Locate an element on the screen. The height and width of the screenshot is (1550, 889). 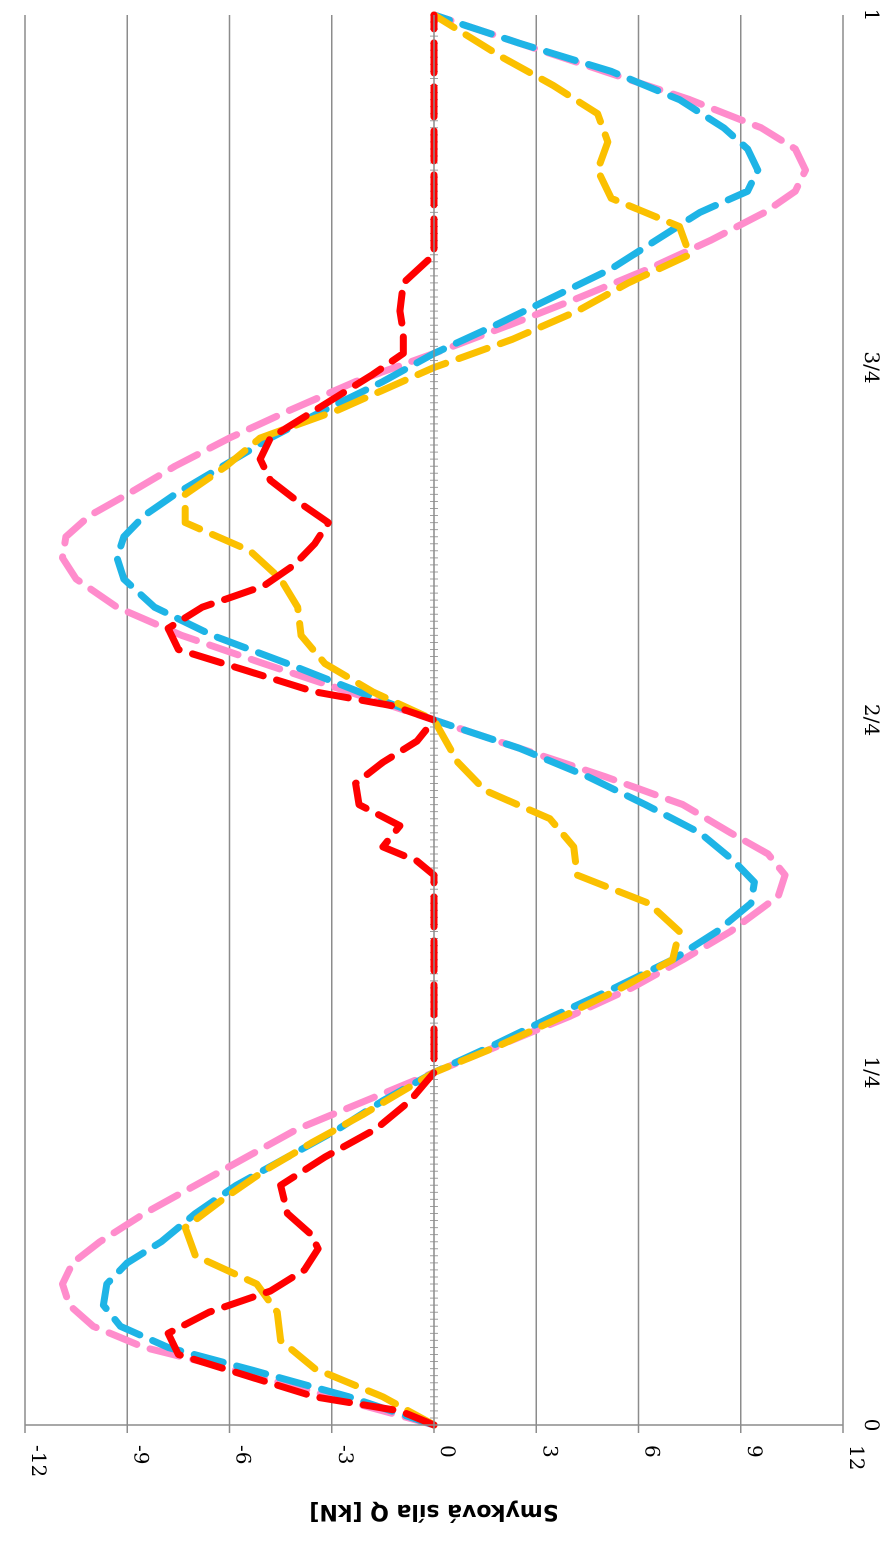
y-tick-label-3: -3 is located at coordinates (346, 1454).